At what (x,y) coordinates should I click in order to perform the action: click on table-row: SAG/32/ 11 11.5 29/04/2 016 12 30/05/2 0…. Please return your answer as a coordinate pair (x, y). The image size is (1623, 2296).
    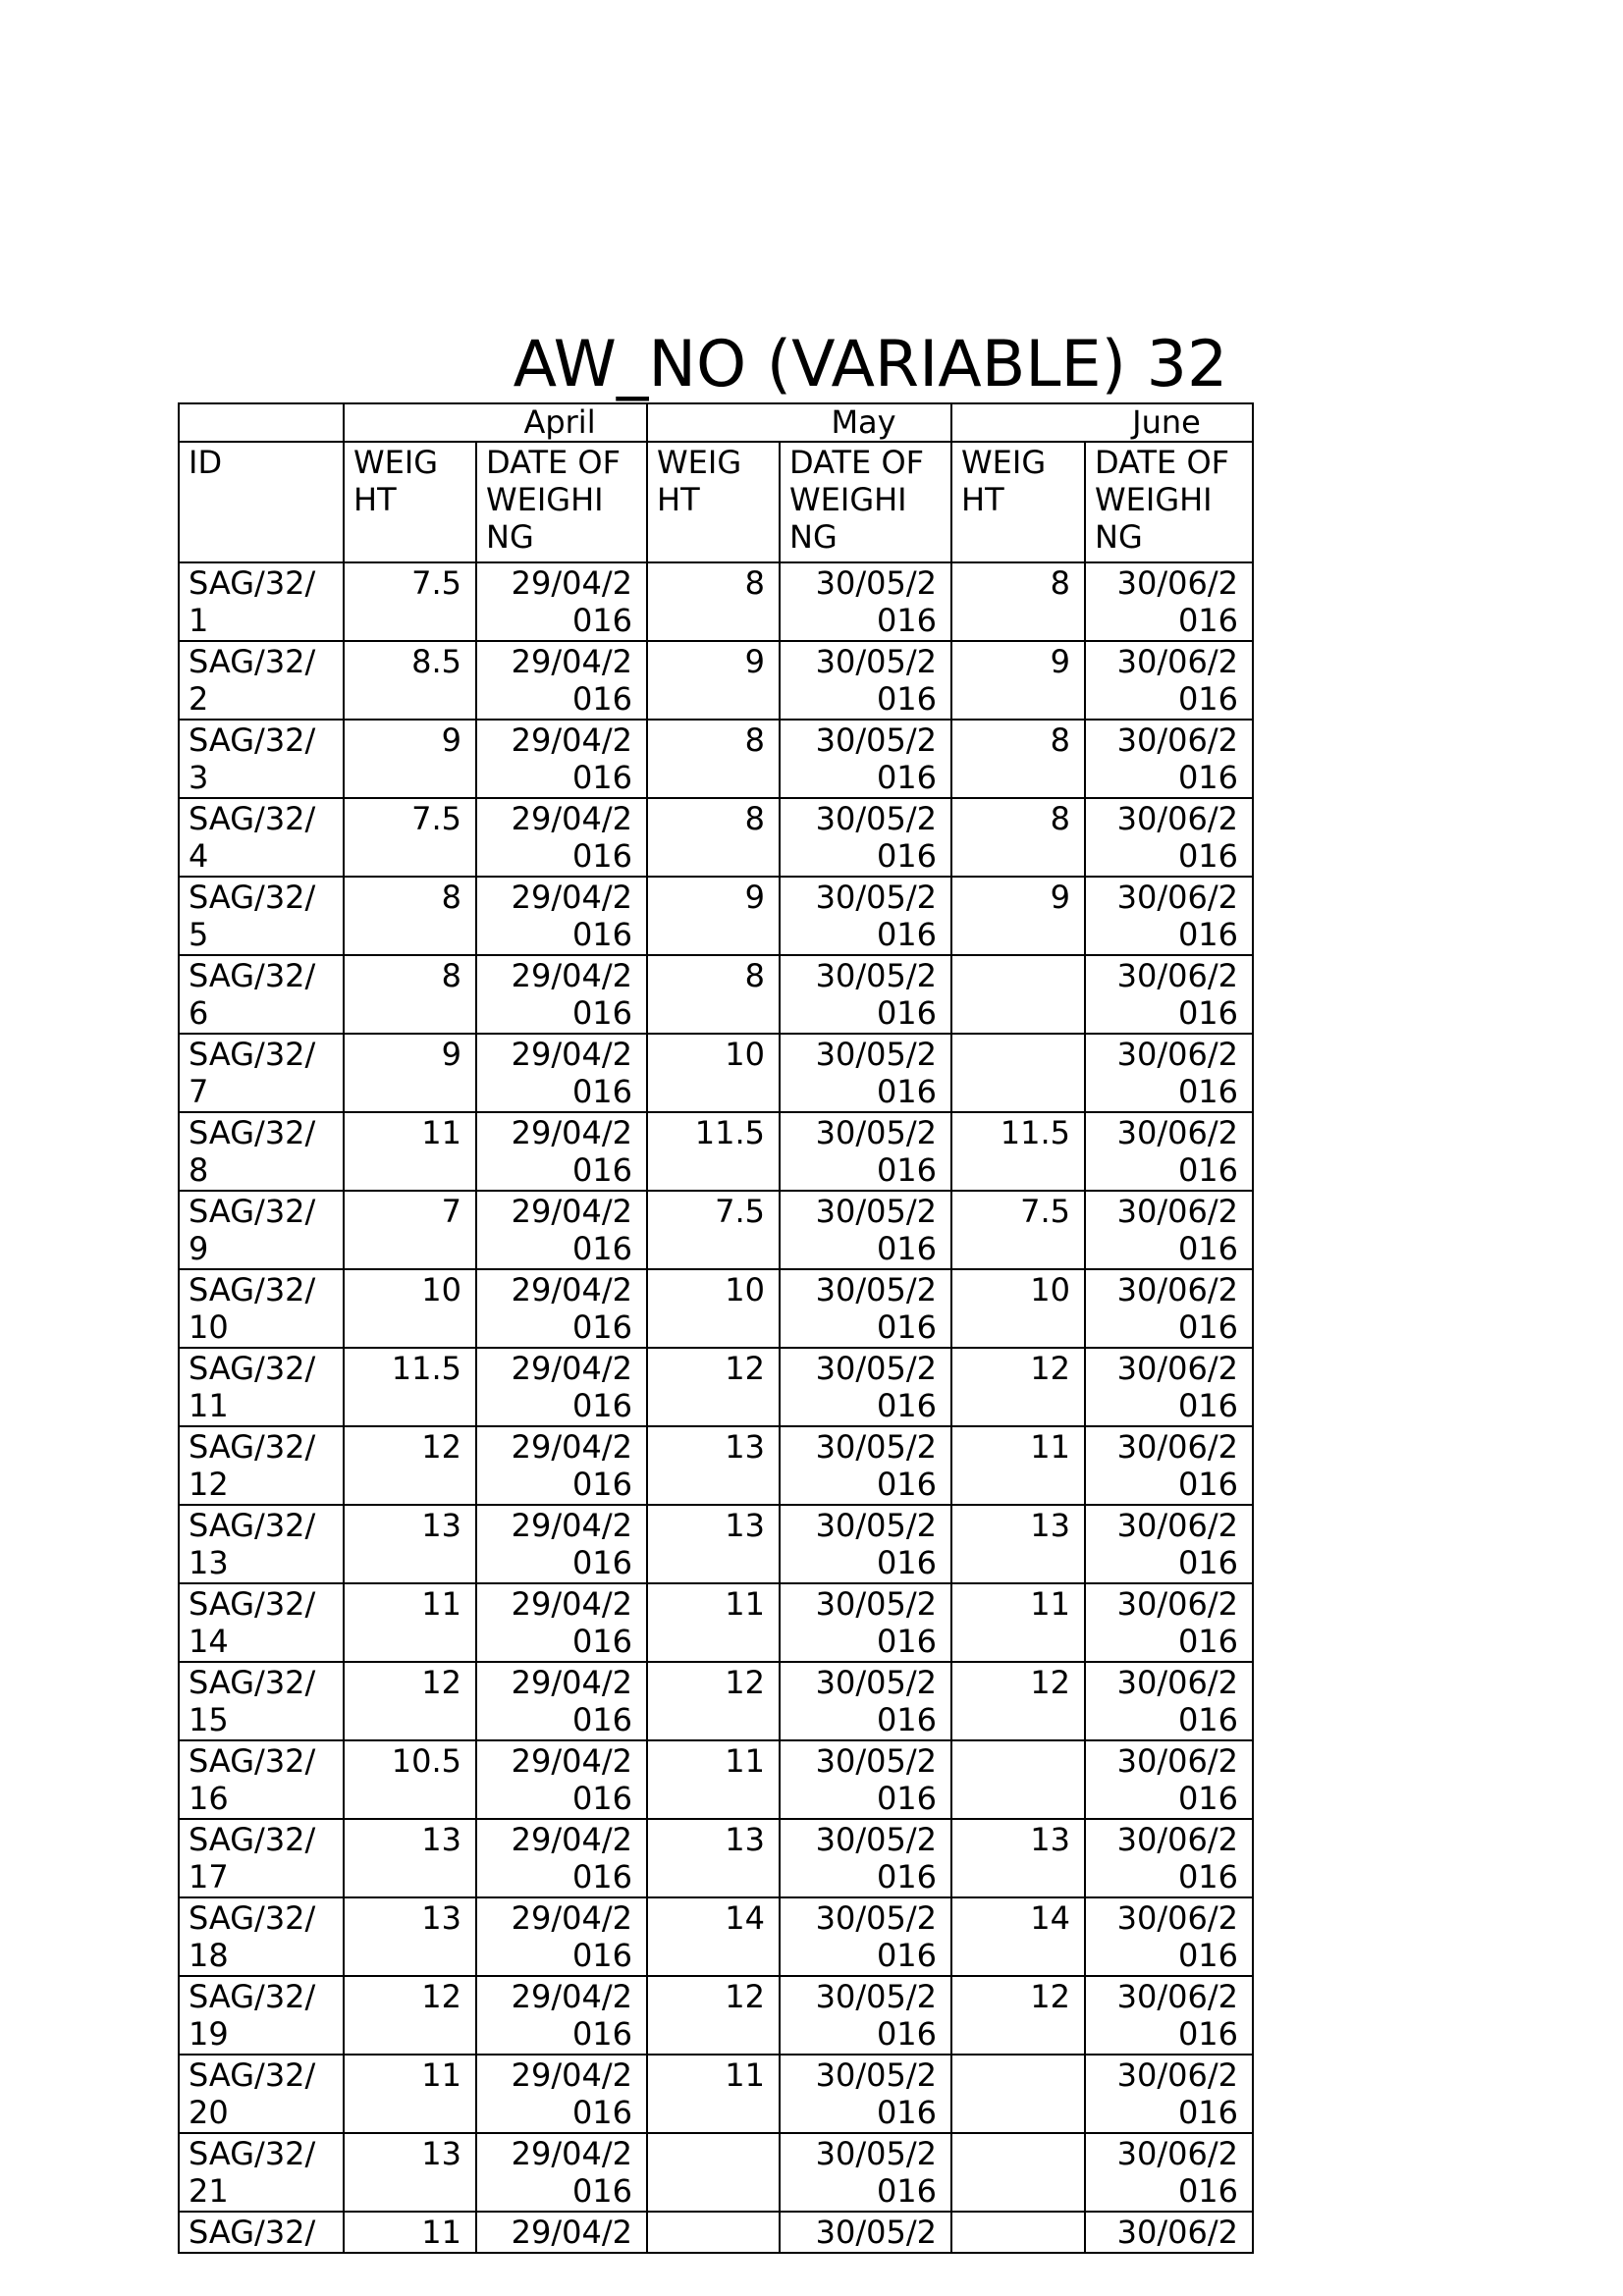
    Looking at the image, I should click on (716, 1387).